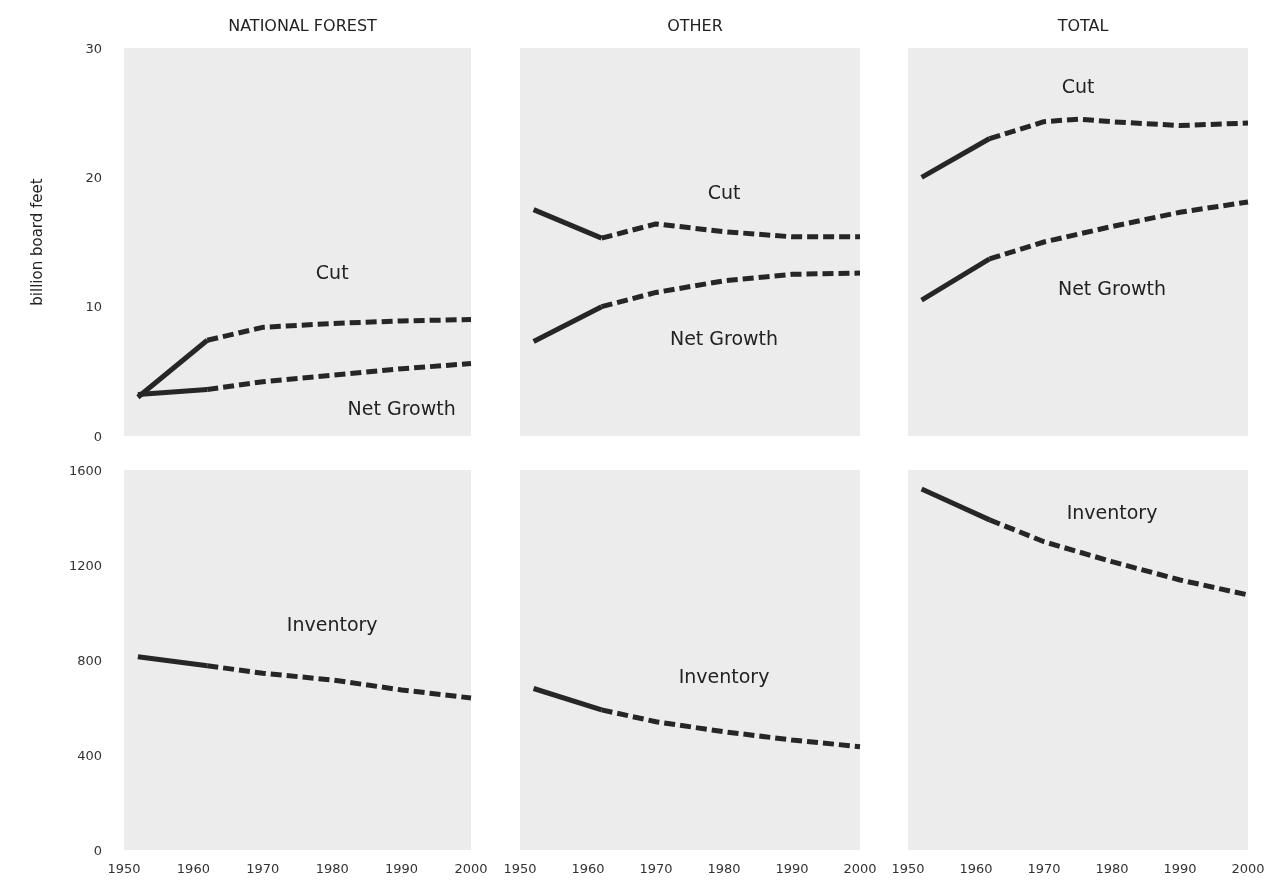 This screenshot has width=1273, height=882. What do you see at coordinates (695, 25) in the screenshot?
I see `chart-title: OTHER` at bounding box center [695, 25].